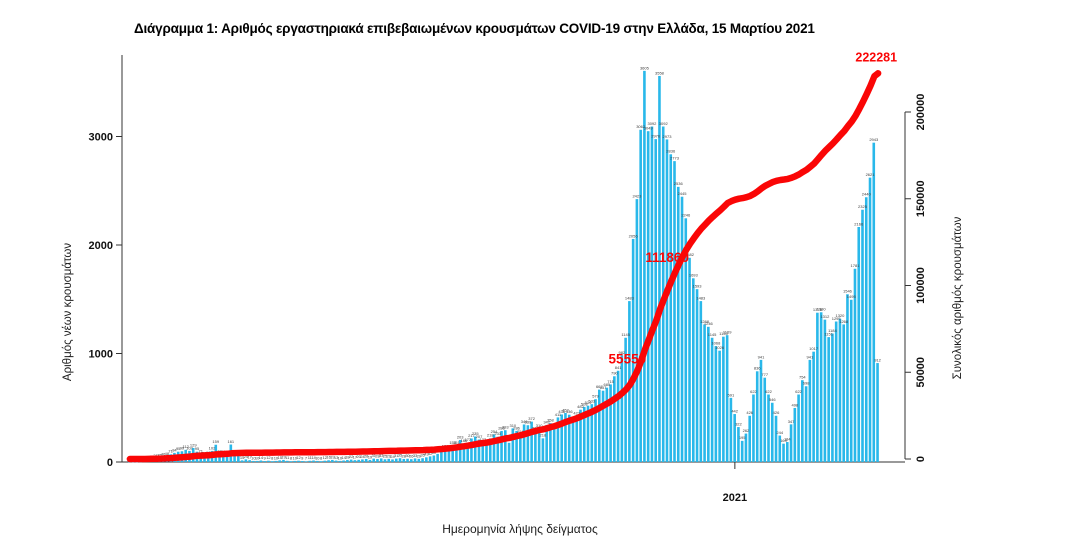  Describe the element at coordinates (690, 254) in the screenshot. I see `bar-value-label: 1882` at that location.